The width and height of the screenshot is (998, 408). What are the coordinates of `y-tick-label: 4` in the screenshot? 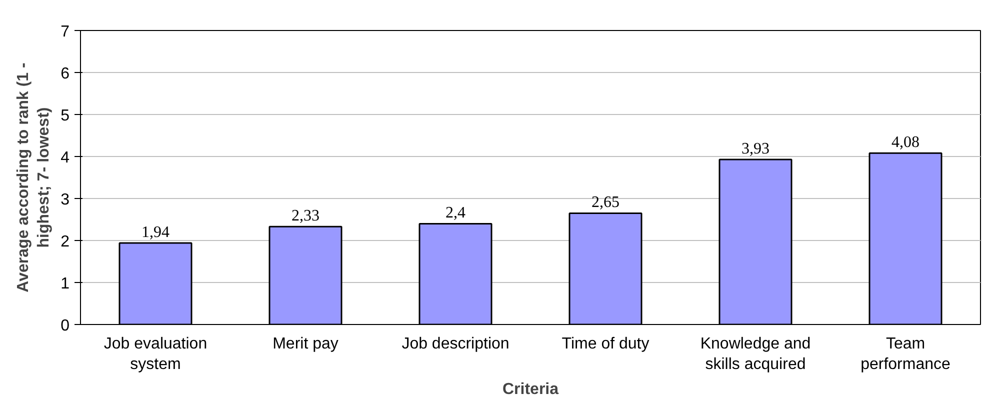 It's located at (65, 158).